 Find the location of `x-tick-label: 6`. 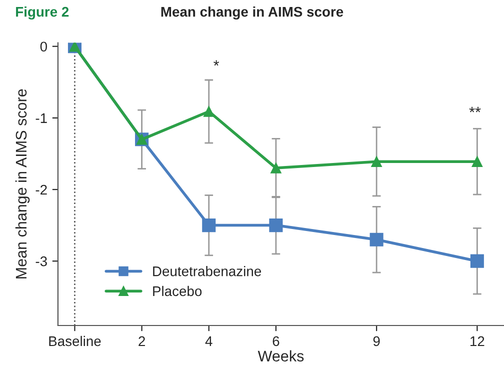

x-tick-label: 6 is located at coordinates (276, 341).